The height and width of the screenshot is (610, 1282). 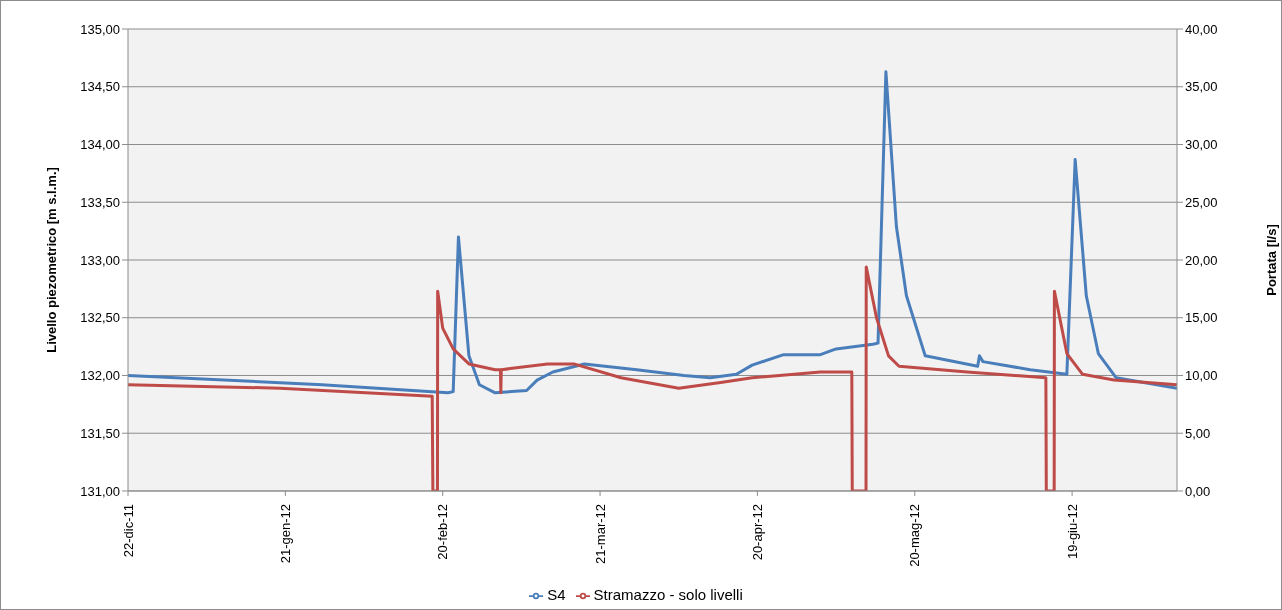 I want to click on legend-label: Stramazzo - solo livelli, so click(x=668, y=594).